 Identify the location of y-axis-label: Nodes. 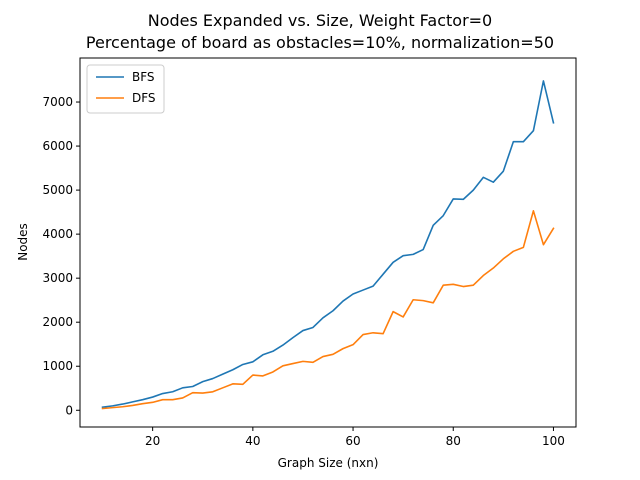
(23, 242).